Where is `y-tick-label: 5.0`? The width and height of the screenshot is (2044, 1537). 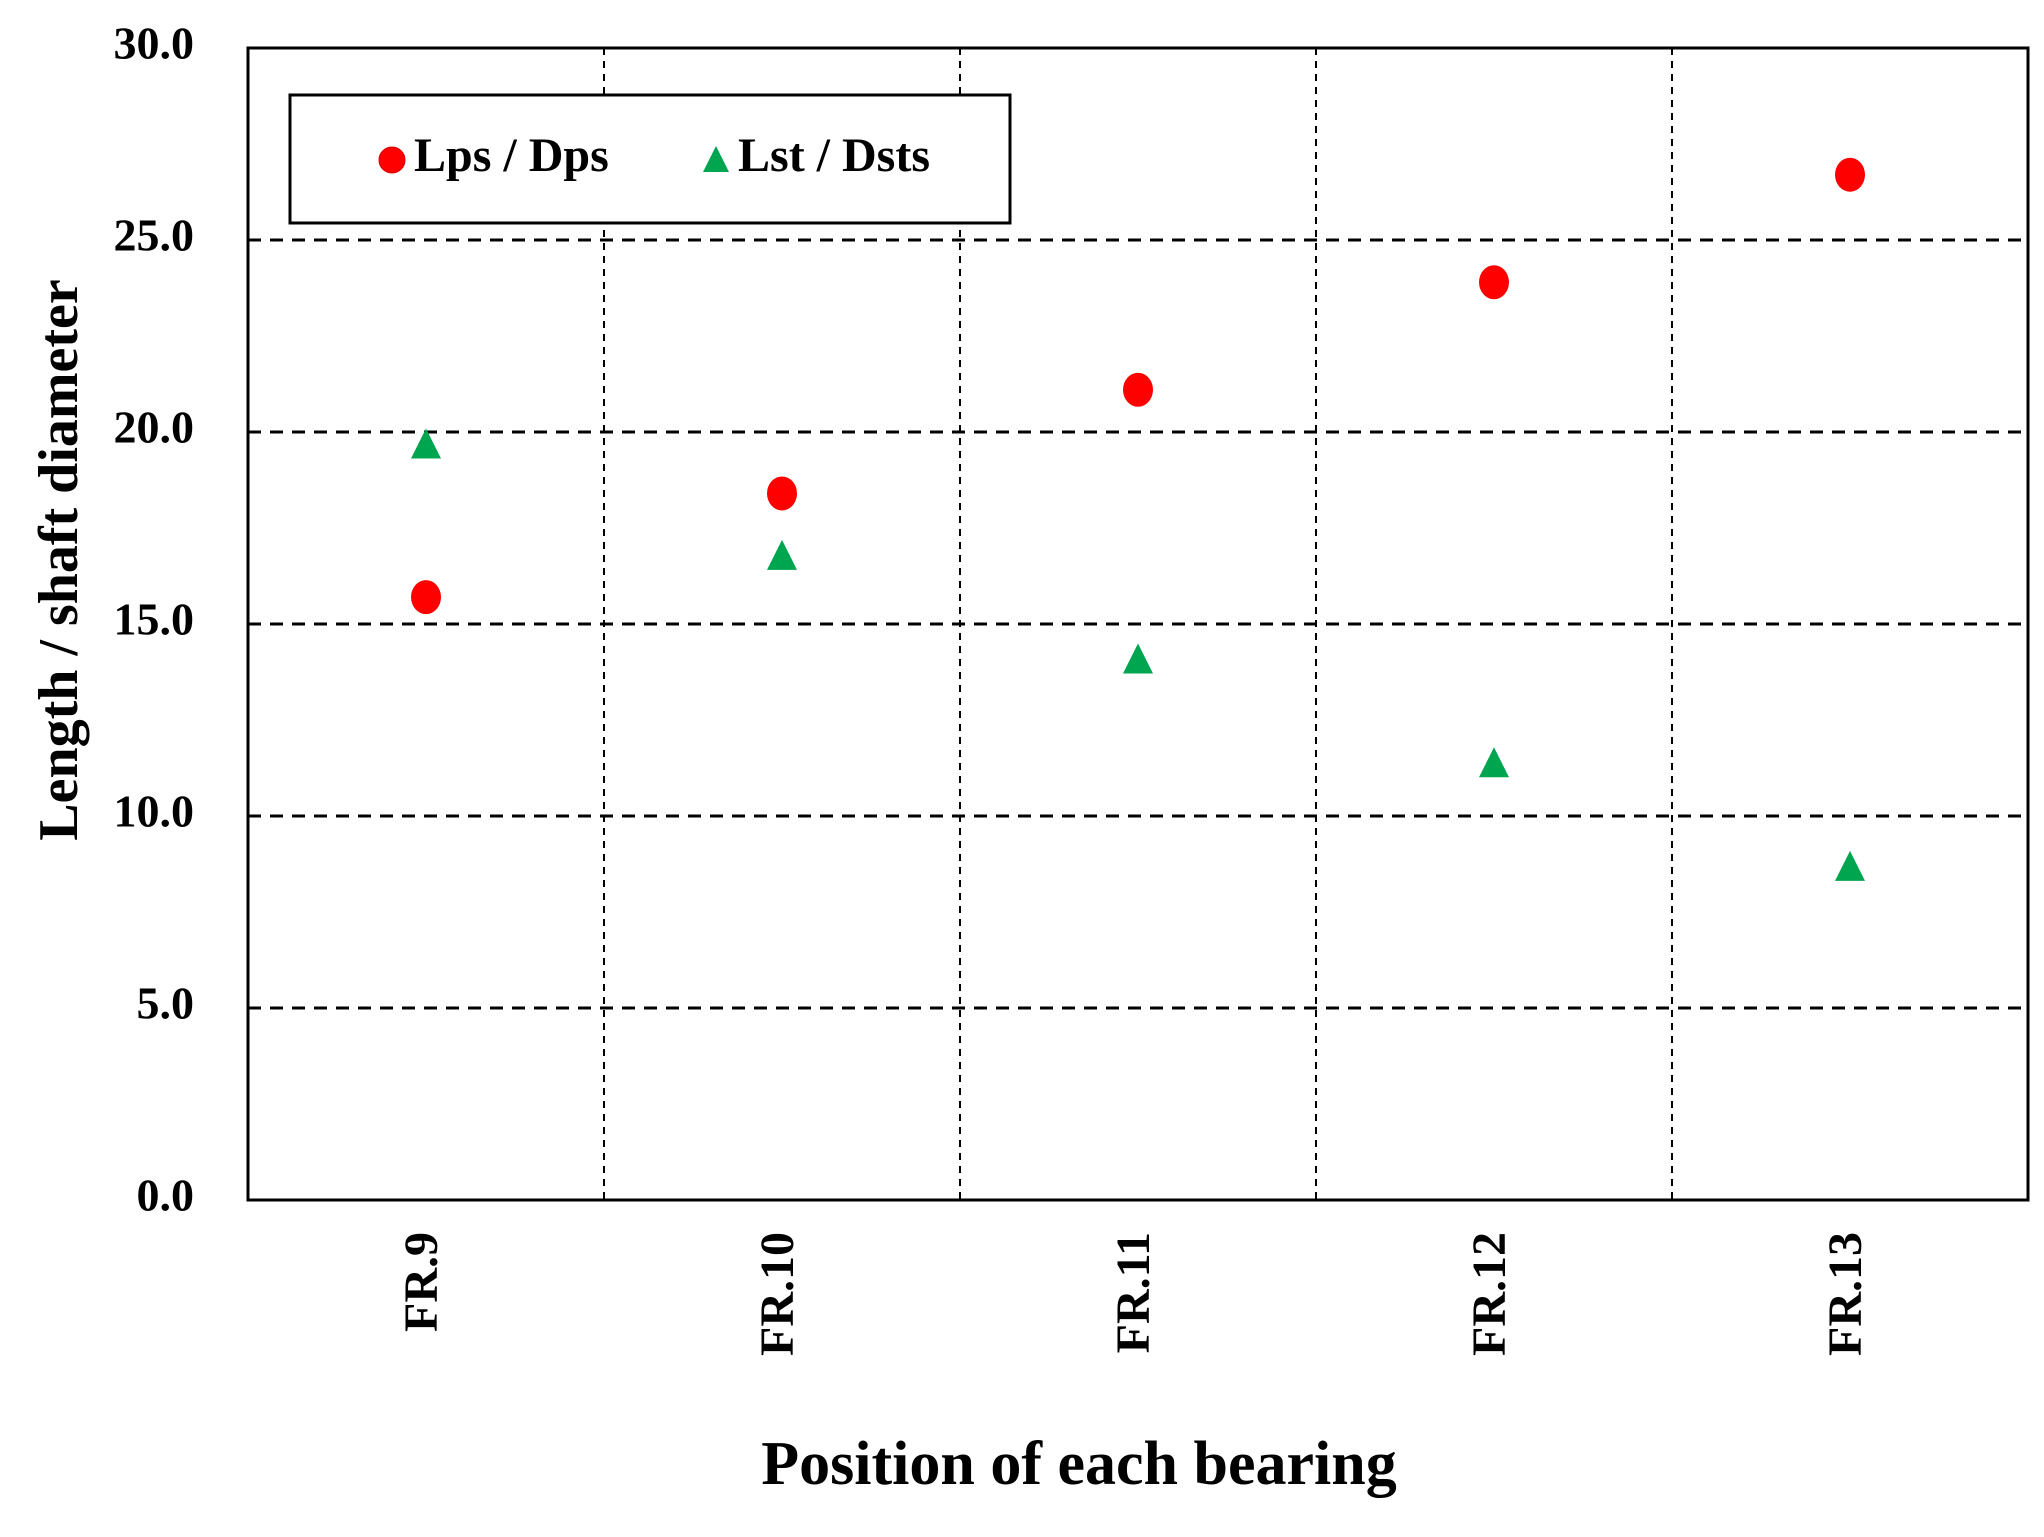 y-tick-label: 5.0 is located at coordinates (166, 1003).